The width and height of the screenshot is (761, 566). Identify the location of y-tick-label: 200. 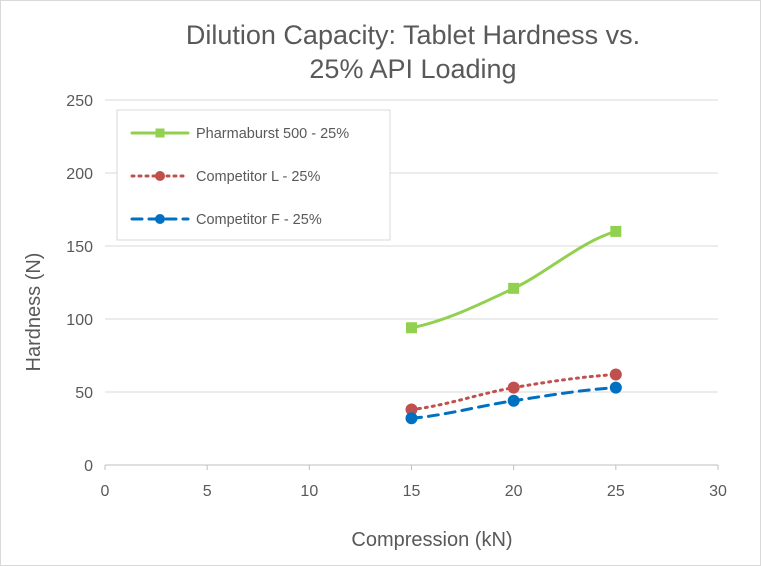
(79, 174).